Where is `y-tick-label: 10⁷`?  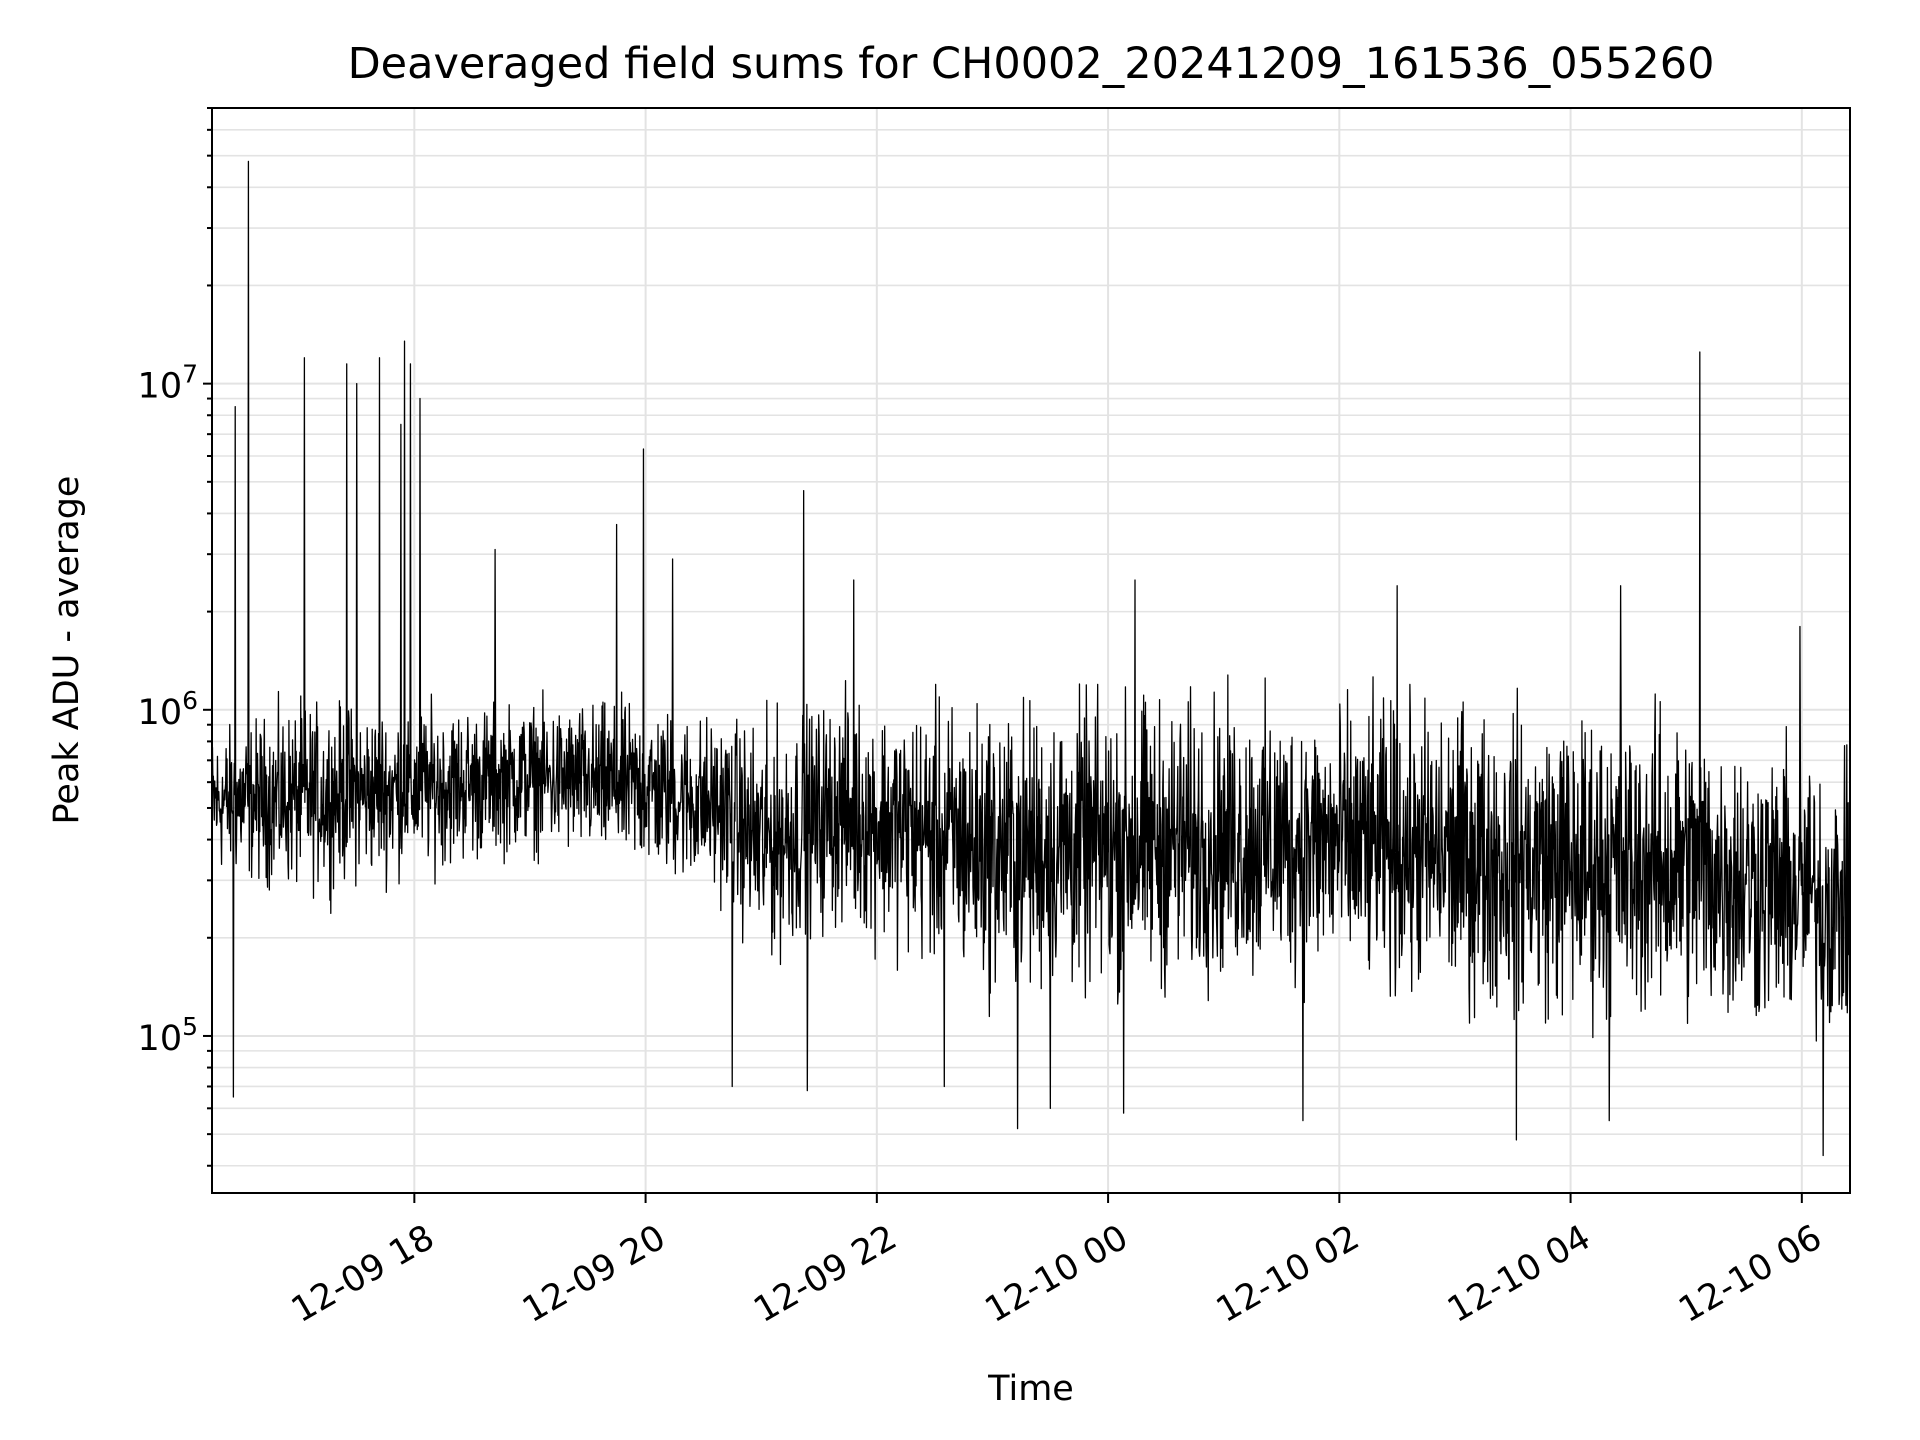
y-tick-label: 10⁷ is located at coordinates (168, 383).